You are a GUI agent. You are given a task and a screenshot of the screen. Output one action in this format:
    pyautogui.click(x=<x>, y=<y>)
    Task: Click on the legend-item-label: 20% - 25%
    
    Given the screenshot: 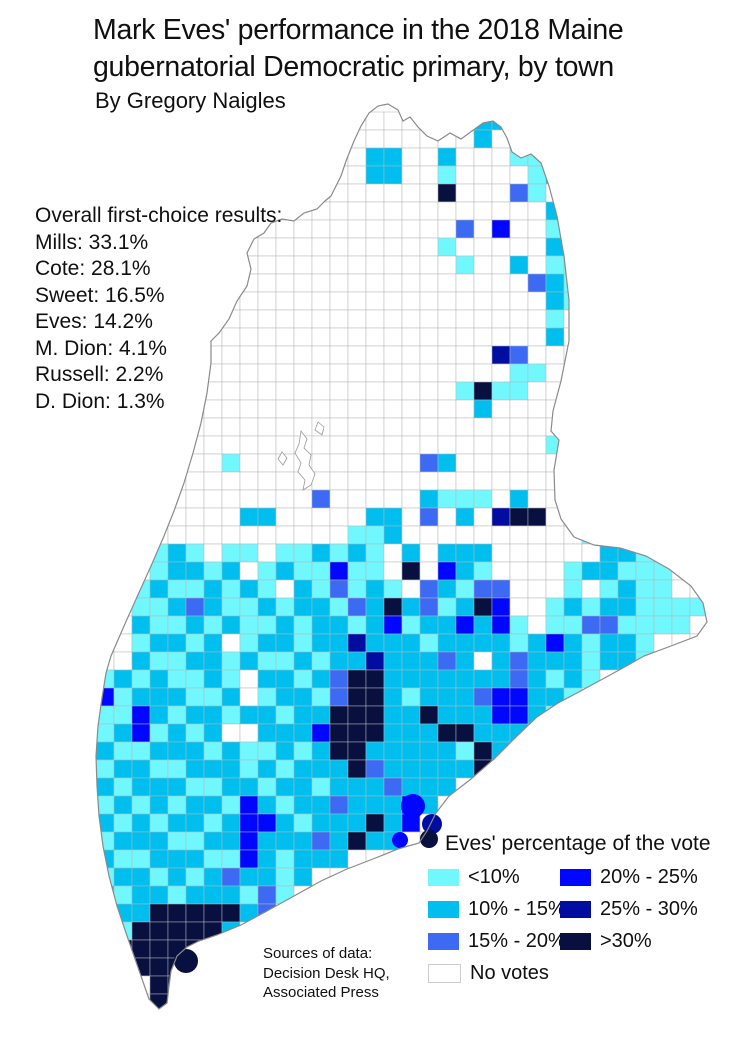 What is the action you would take?
    pyautogui.click(x=649, y=876)
    